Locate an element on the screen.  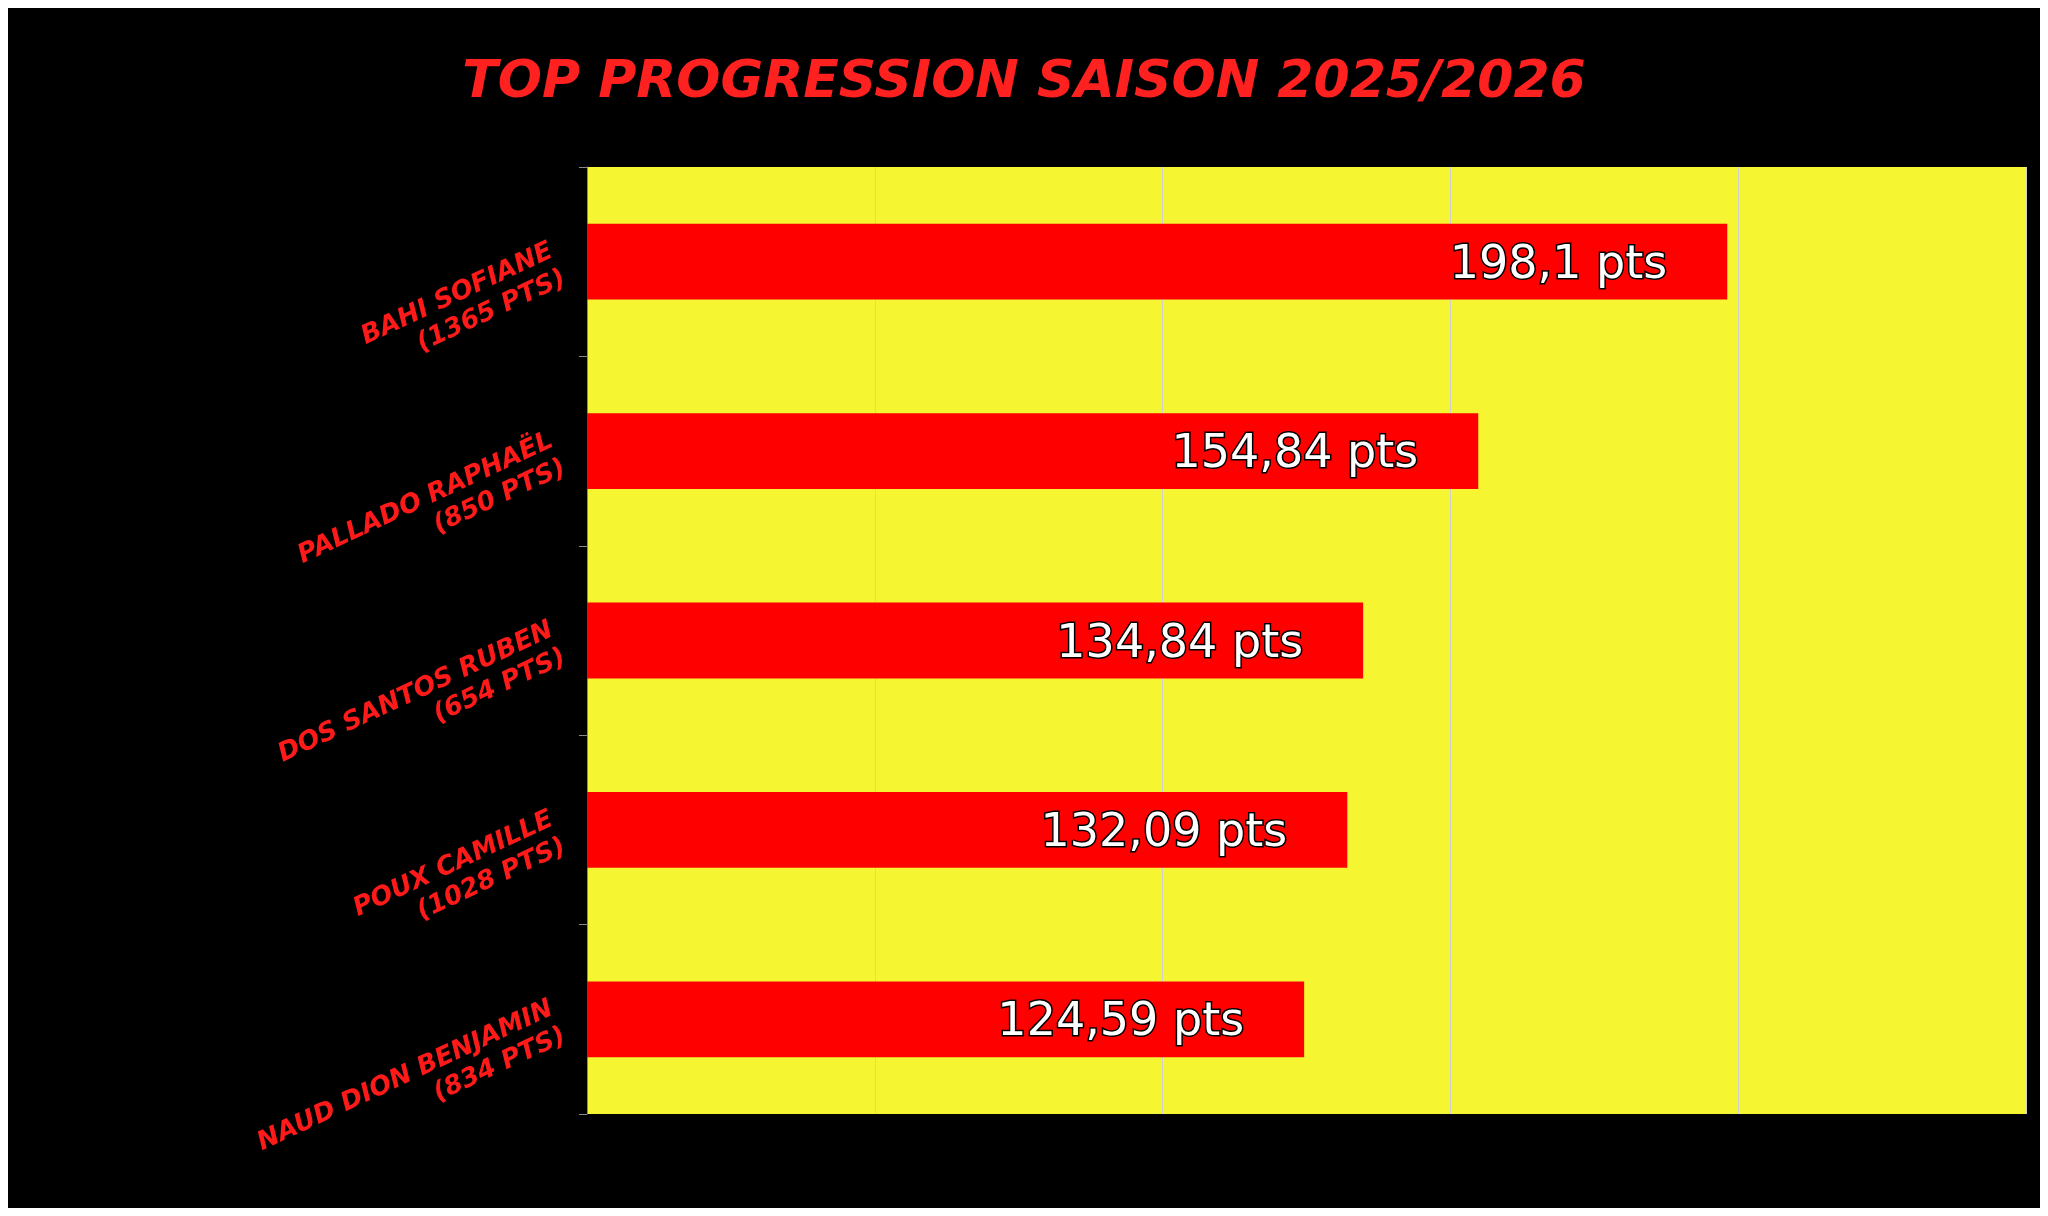
data-label: 198,1 pts is located at coordinates (1558, 261).